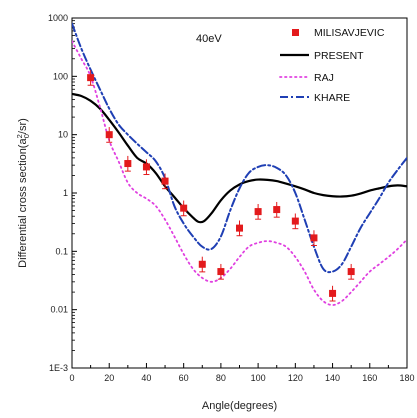 The width and height of the screenshot is (417, 418). What do you see at coordinates (332, 378) in the screenshot?
I see `x-tick-label: 140` at bounding box center [332, 378].